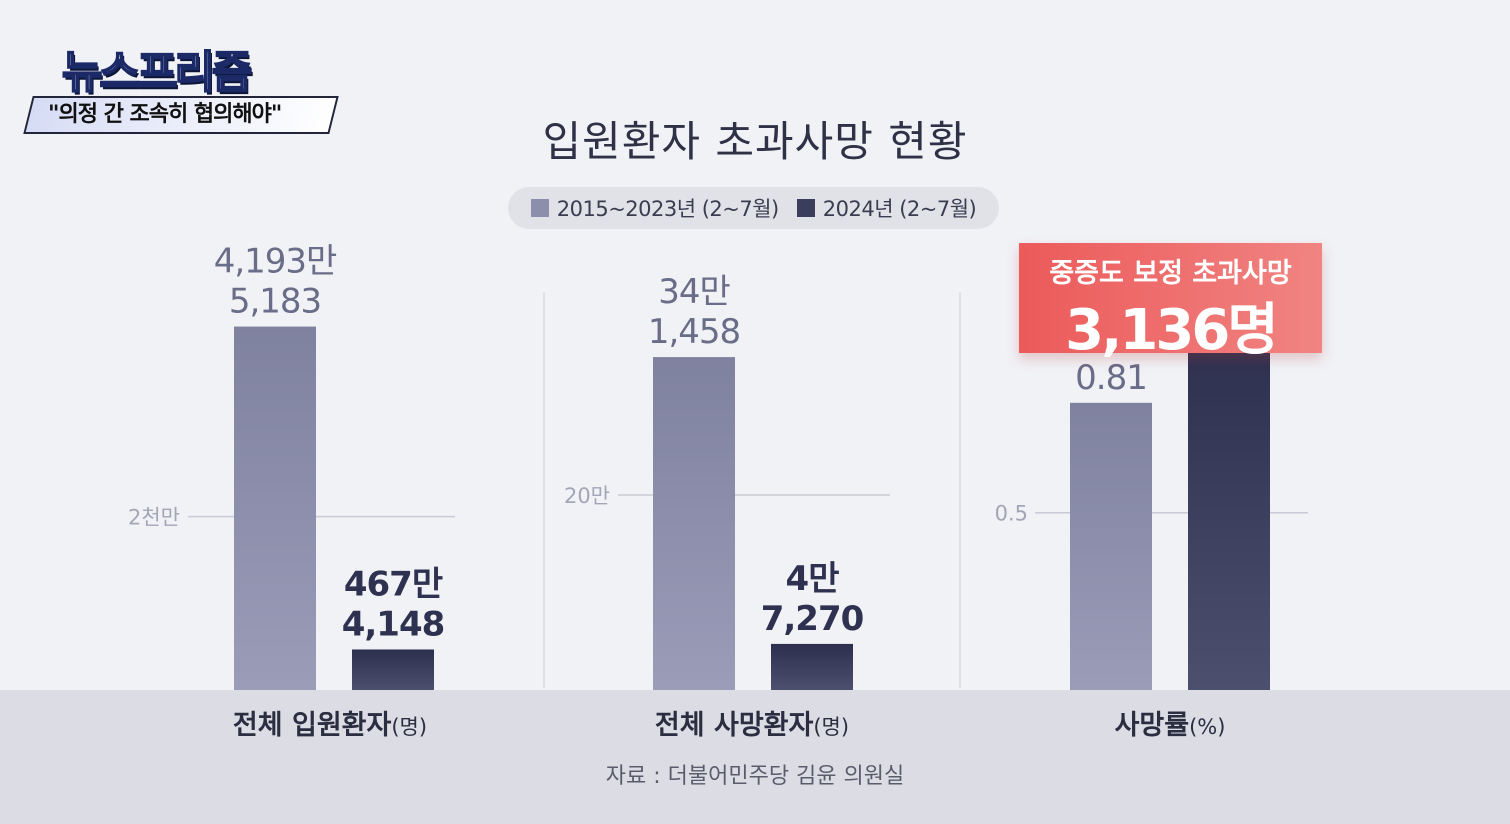 The width and height of the screenshot is (1510, 824). I want to click on callout-label: 중증도 보정 초과사망, so click(1170, 273).